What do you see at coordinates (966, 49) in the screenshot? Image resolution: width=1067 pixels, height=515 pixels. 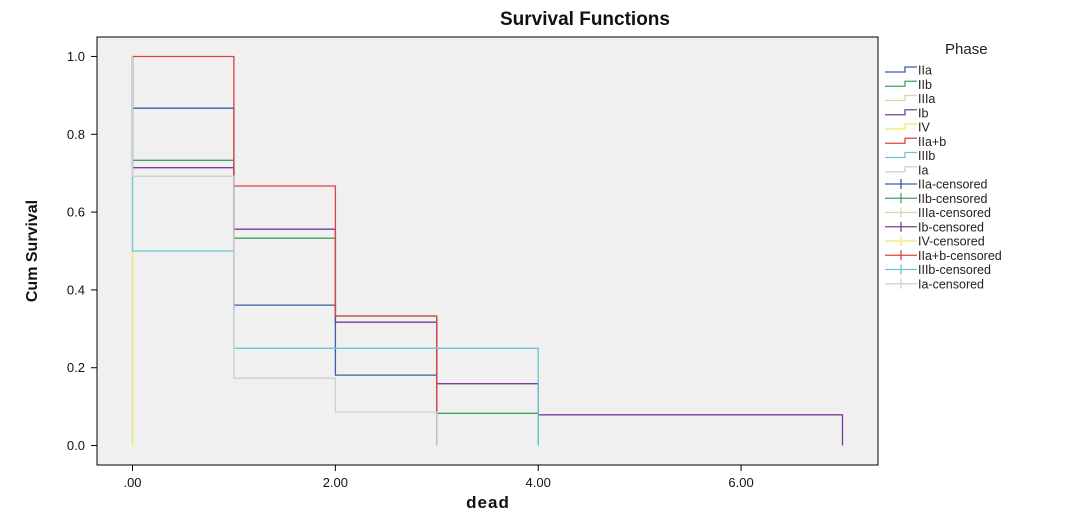 I see `legend-title: Phase` at bounding box center [966, 49].